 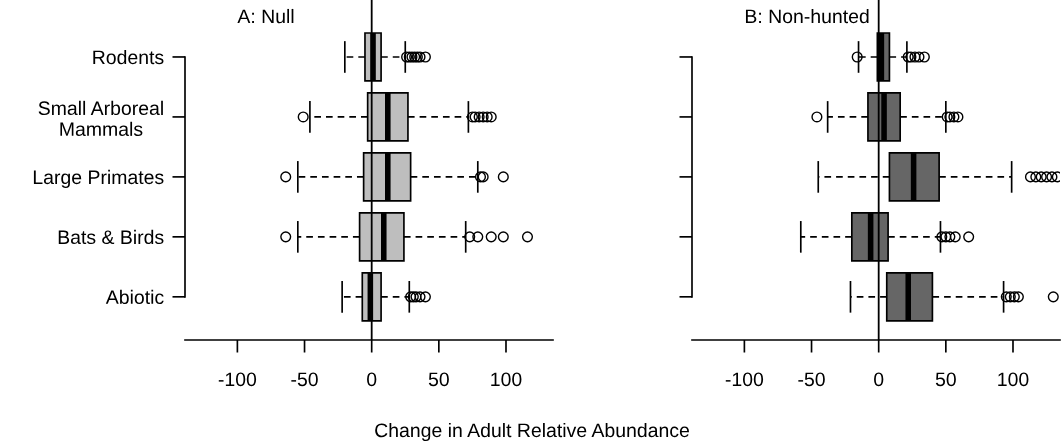 What do you see at coordinates (128, 57) in the screenshot?
I see `y-tick-label: Rodents` at bounding box center [128, 57].